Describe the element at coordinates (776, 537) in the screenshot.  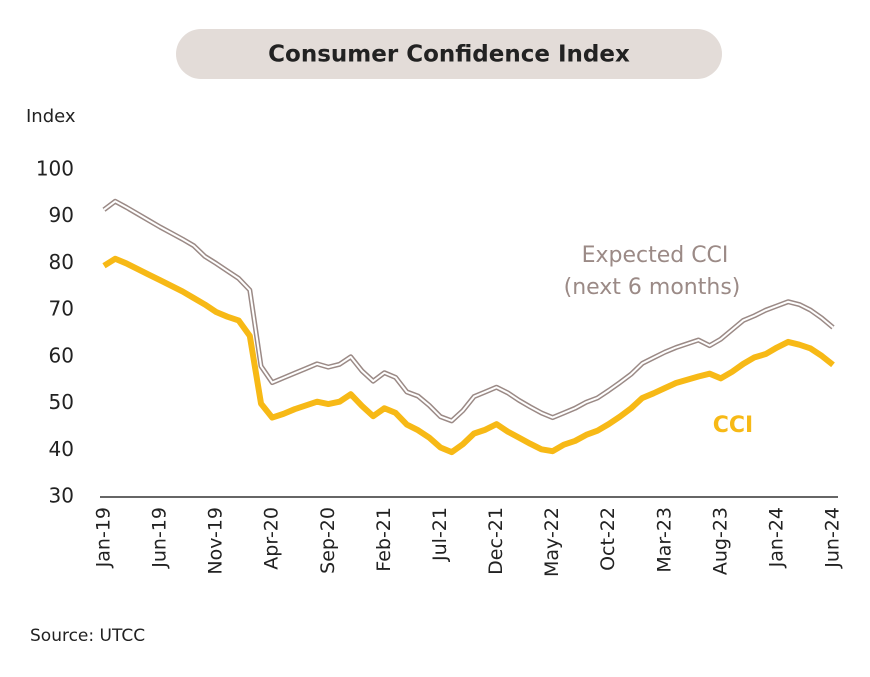
I see `x-tick-label: Jan-24` at that location.